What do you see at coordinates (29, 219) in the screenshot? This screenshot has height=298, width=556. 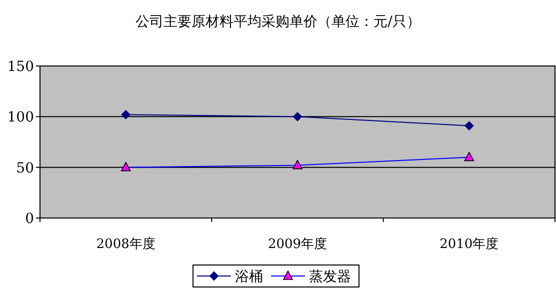 I see `y-tick-label: 0` at bounding box center [29, 219].